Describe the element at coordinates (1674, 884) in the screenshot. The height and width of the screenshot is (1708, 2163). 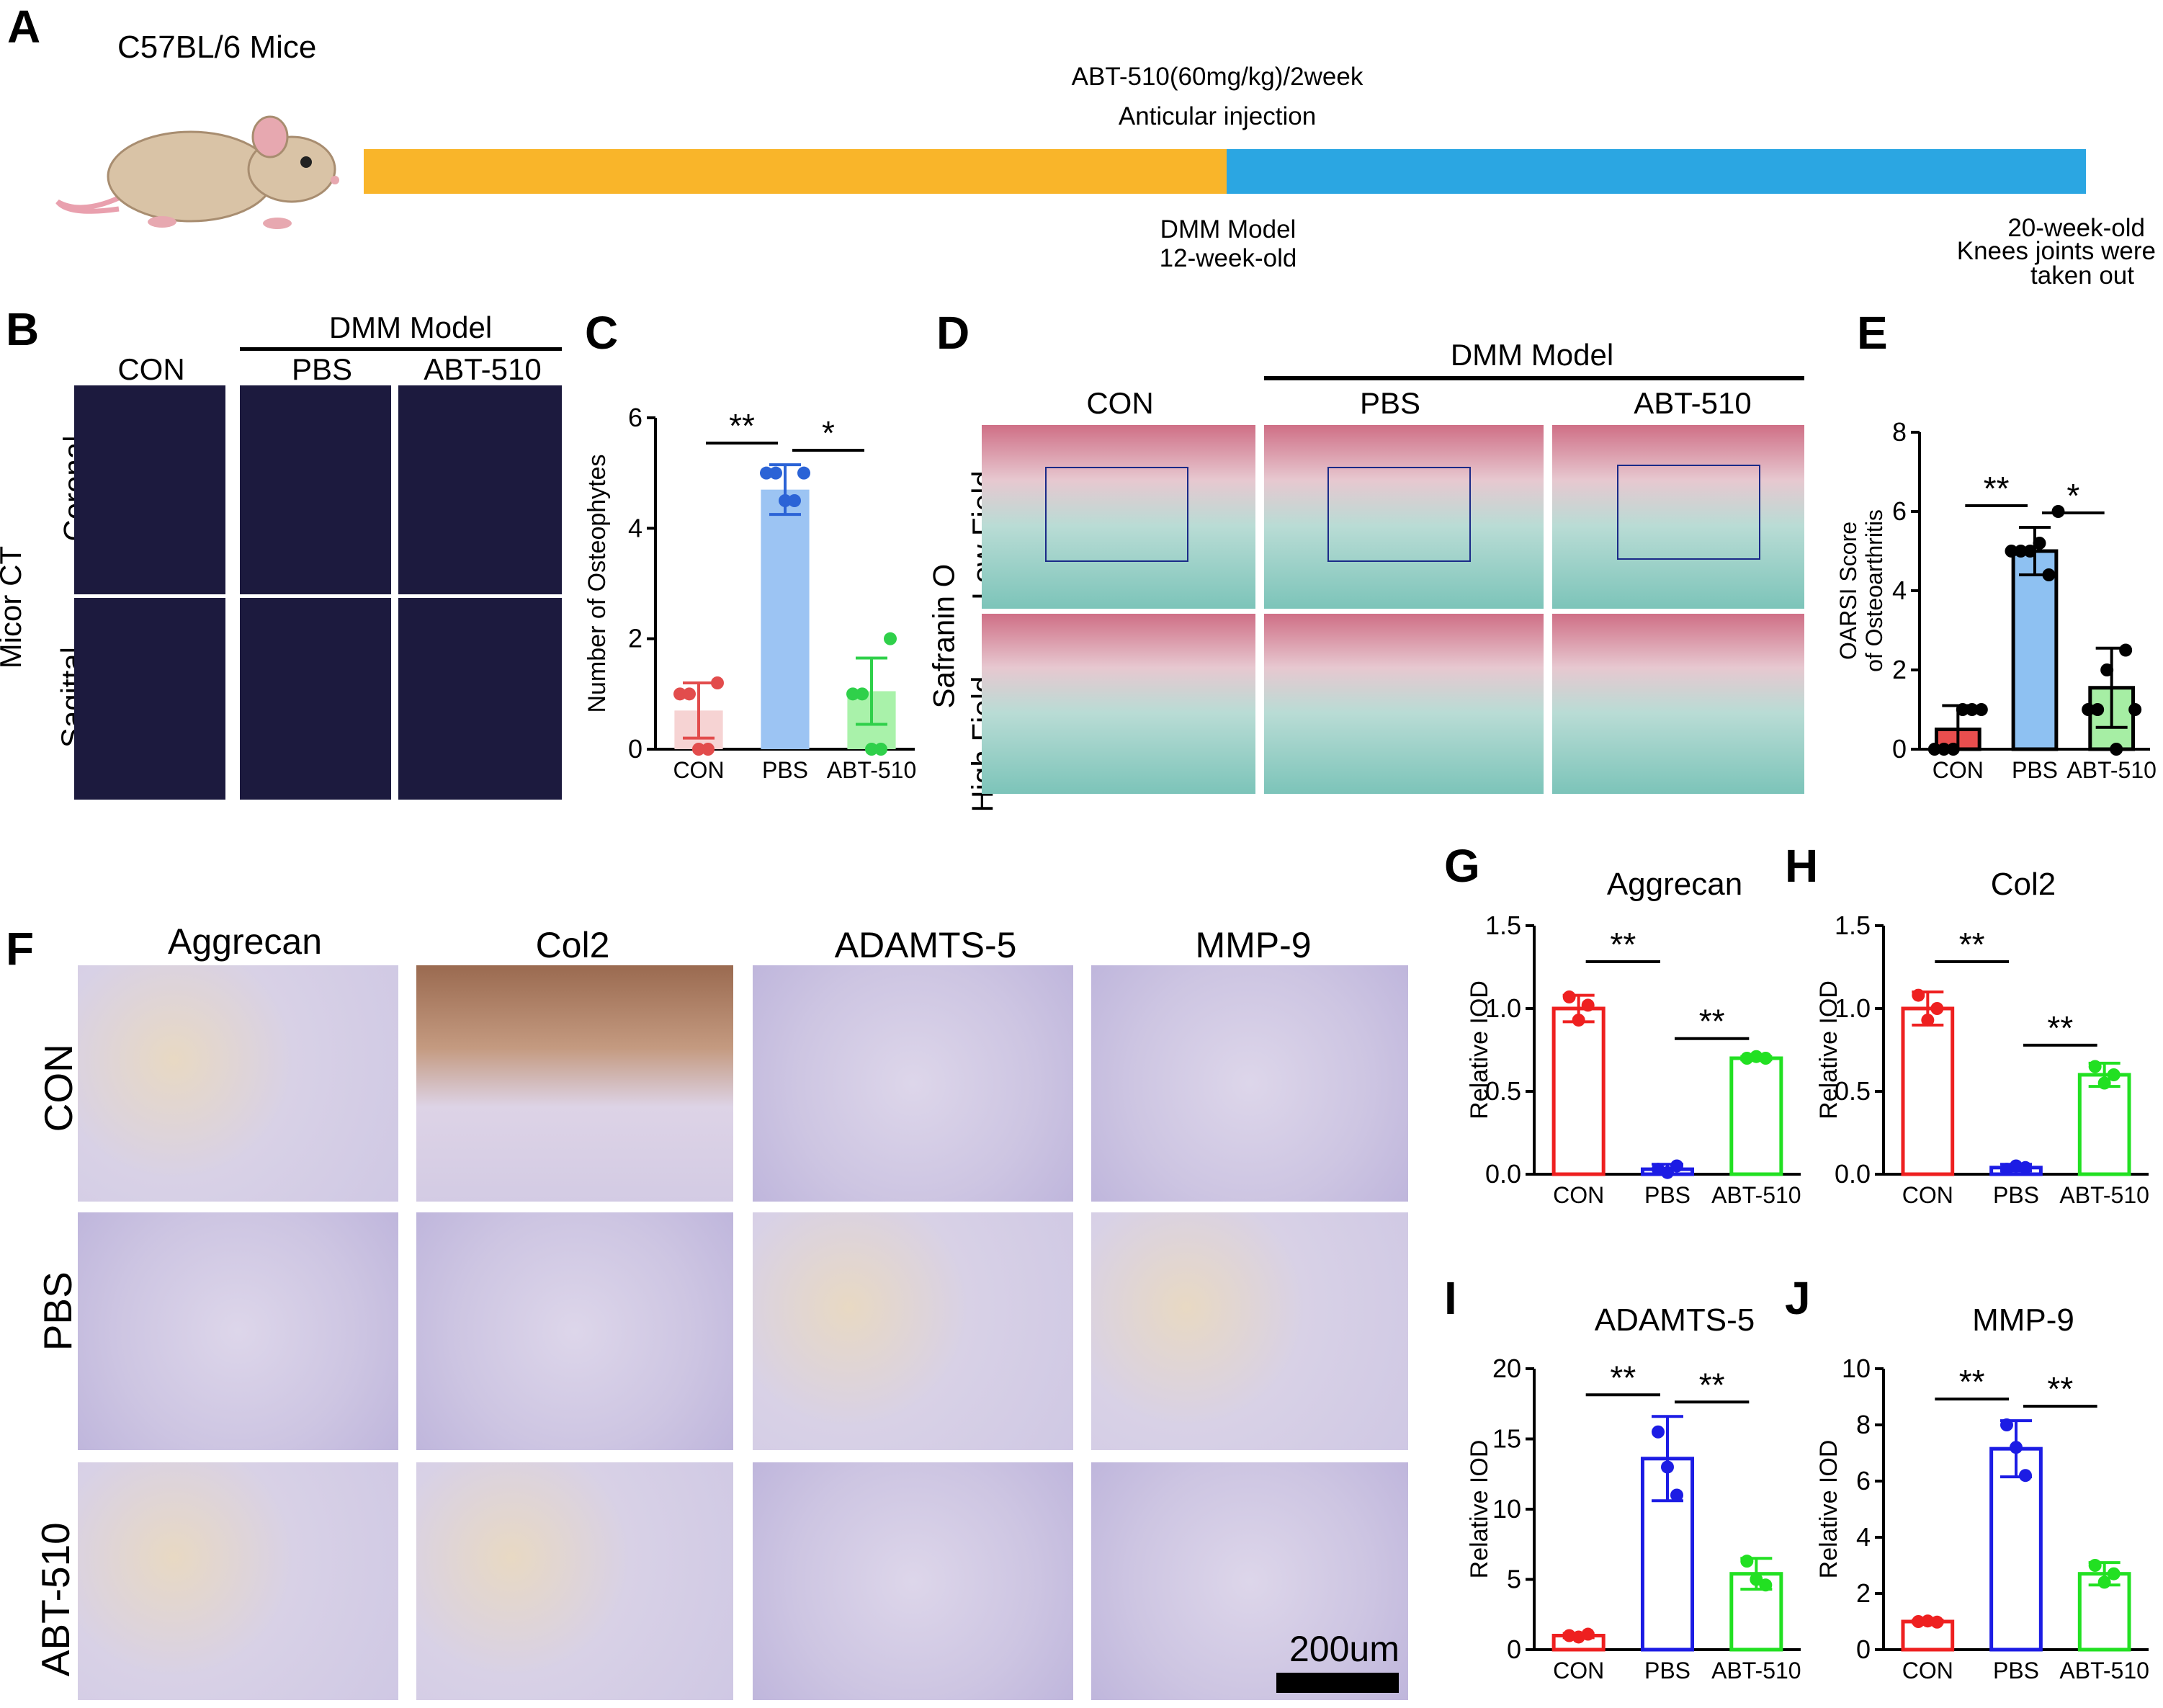
I see `chart-title: Aggrecan` at that location.